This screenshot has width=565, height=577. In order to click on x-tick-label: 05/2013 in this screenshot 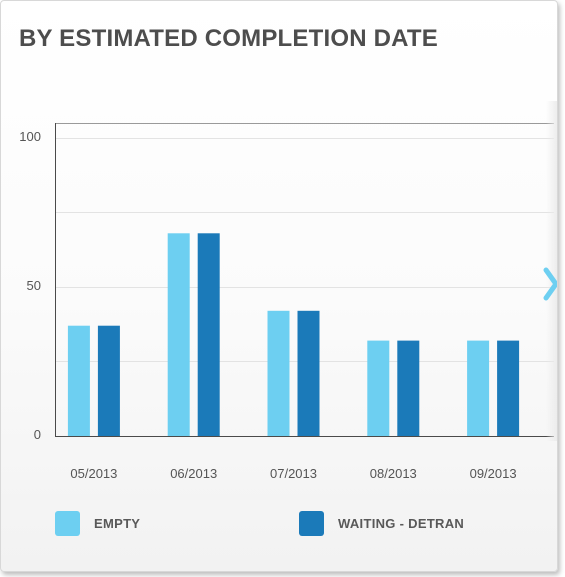, I will do `click(93, 473)`.